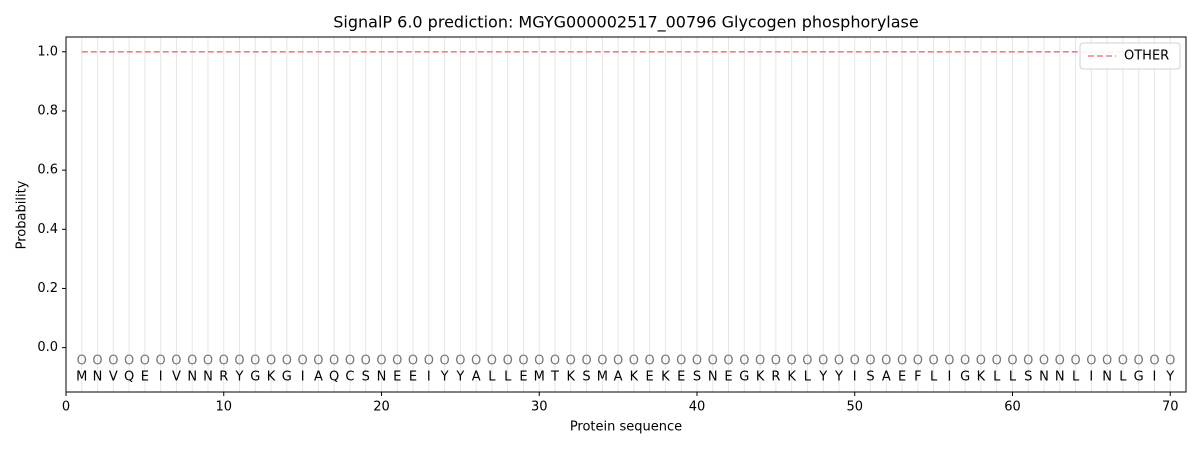  What do you see at coordinates (223, 407) in the screenshot?
I see `x-tick-label: 10` at bounding box center [223, 407].